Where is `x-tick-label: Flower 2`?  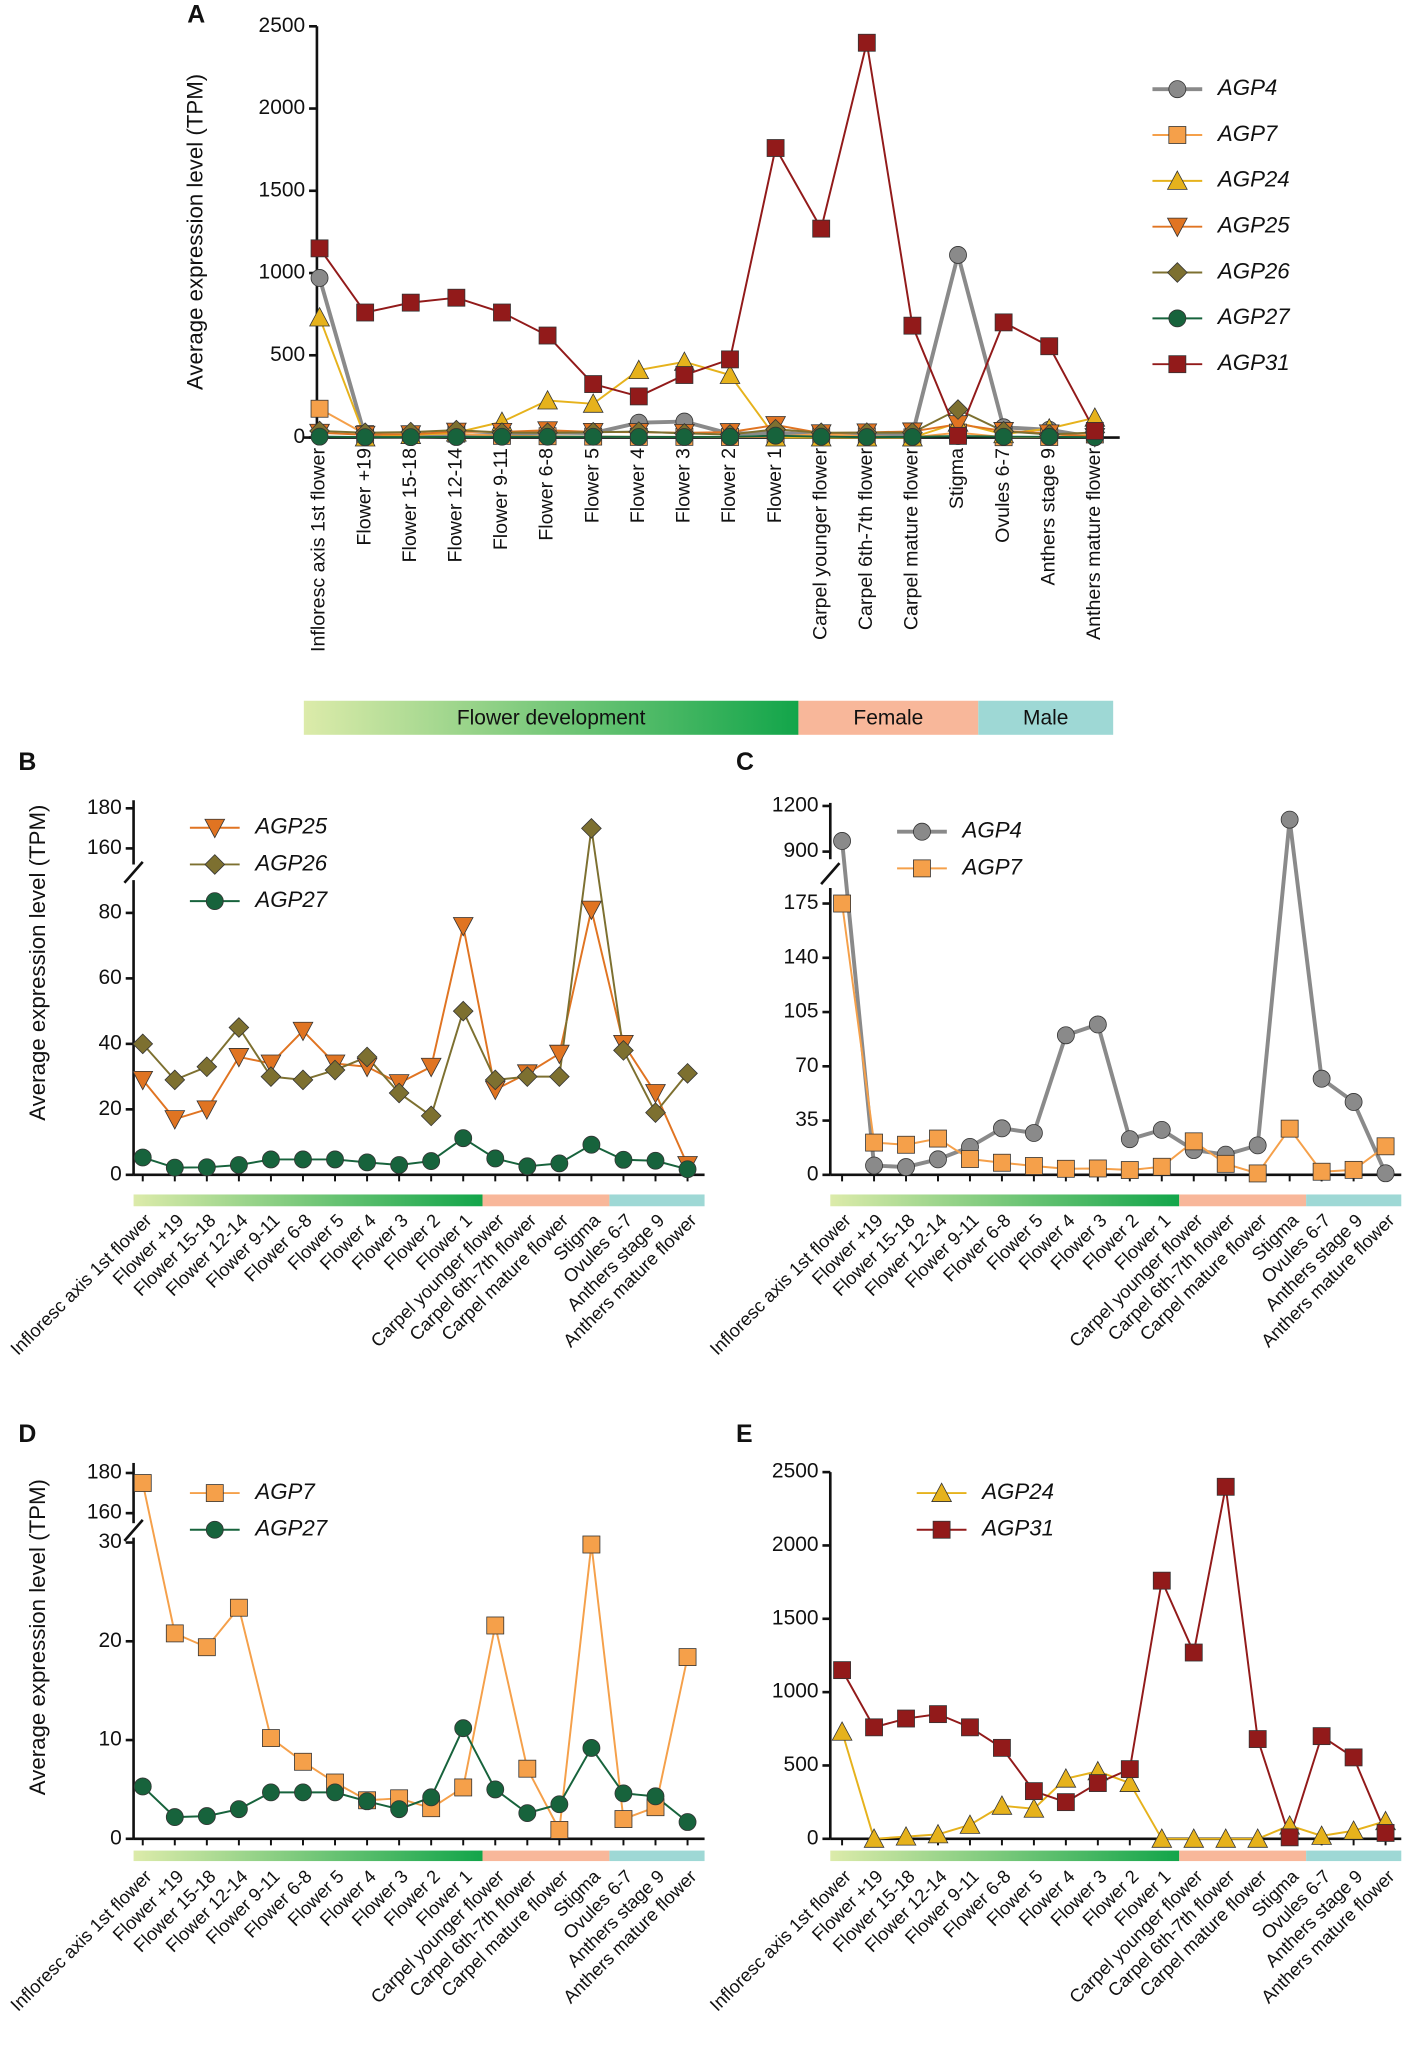 x-tick-label: Flower 2 is located at coordinates (729, 485).